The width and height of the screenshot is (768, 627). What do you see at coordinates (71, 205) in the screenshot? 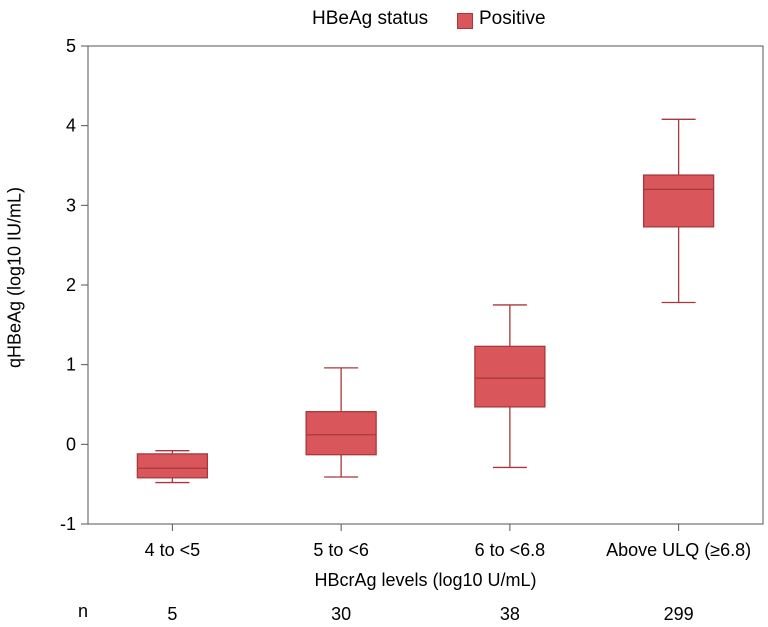
I see `y-tick-label: 3` at bounding box center [71, 205].